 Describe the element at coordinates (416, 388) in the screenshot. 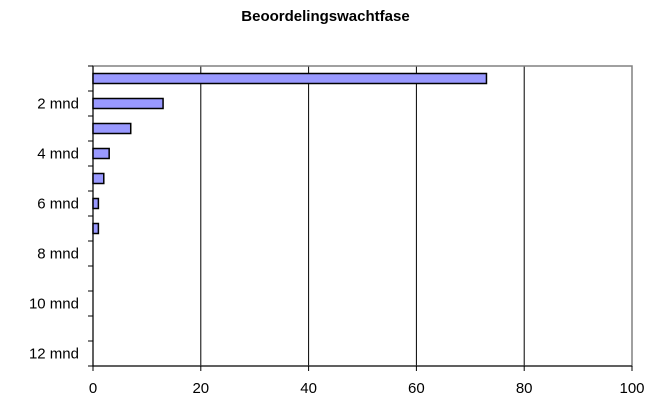

I see `x-tick-label: 60` at that location.